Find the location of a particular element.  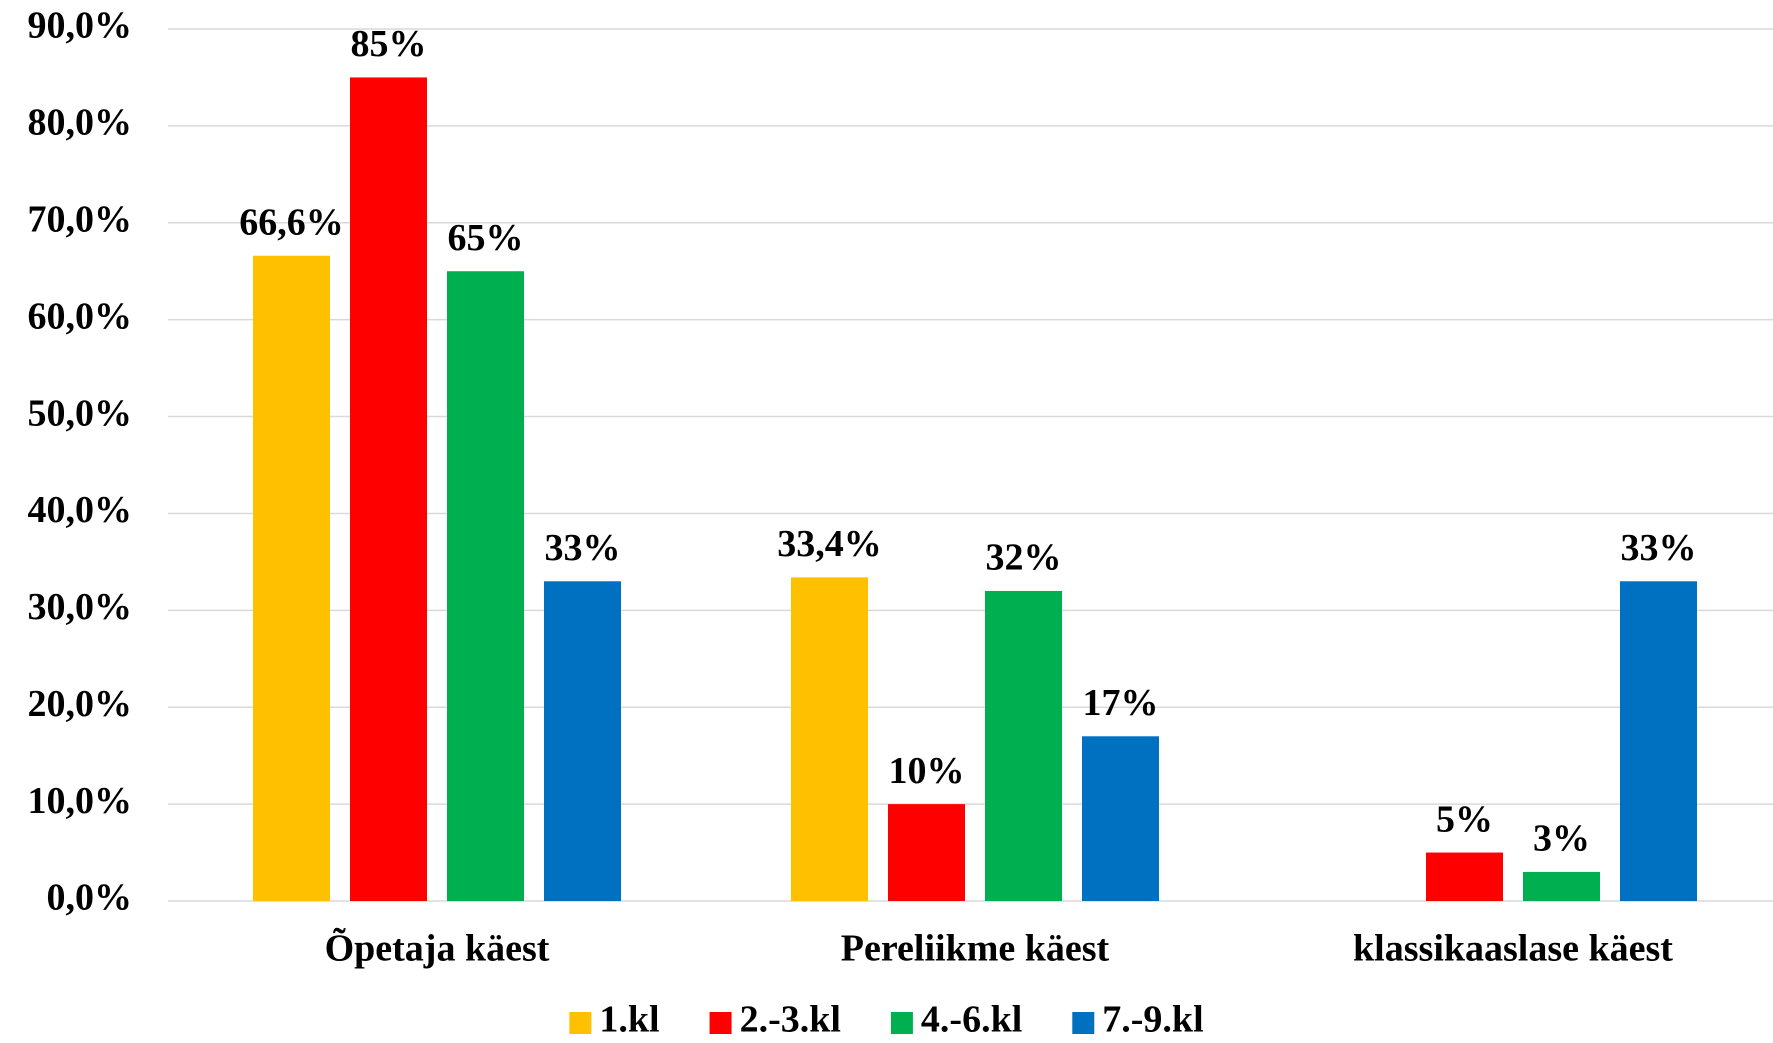

y-tick-label: 50,0% is located at coordinates (80, 413).